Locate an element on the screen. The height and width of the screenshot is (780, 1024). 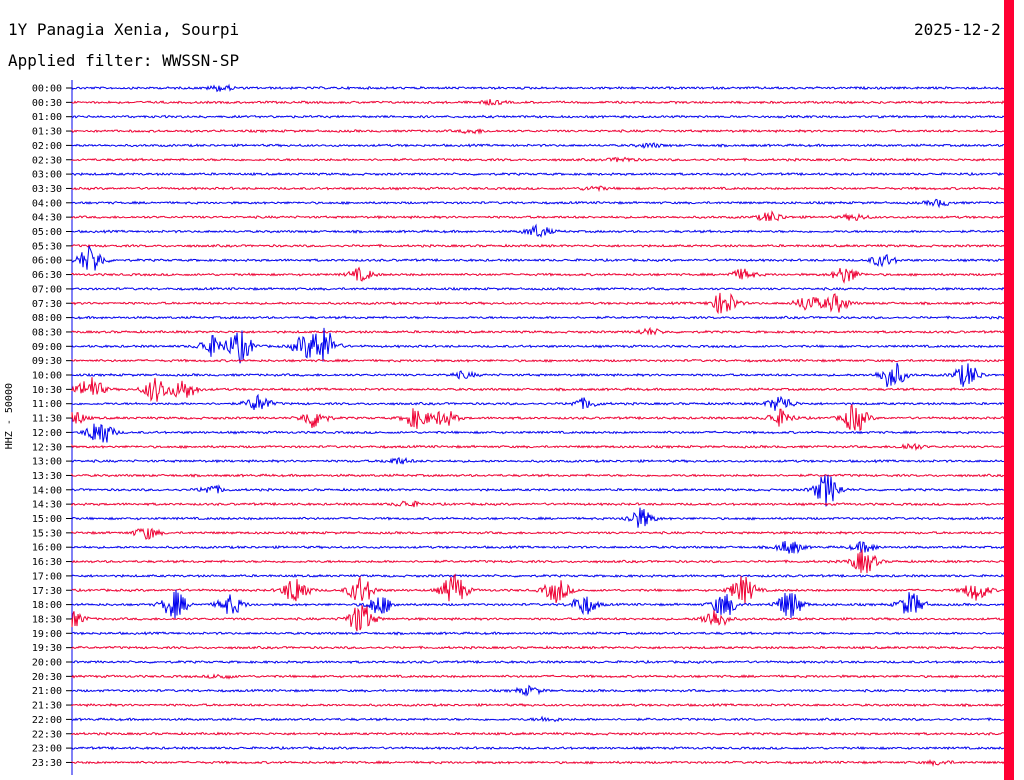
filter-label: Applied filter: WWSSN-SP is located at coordinates (124, 60).